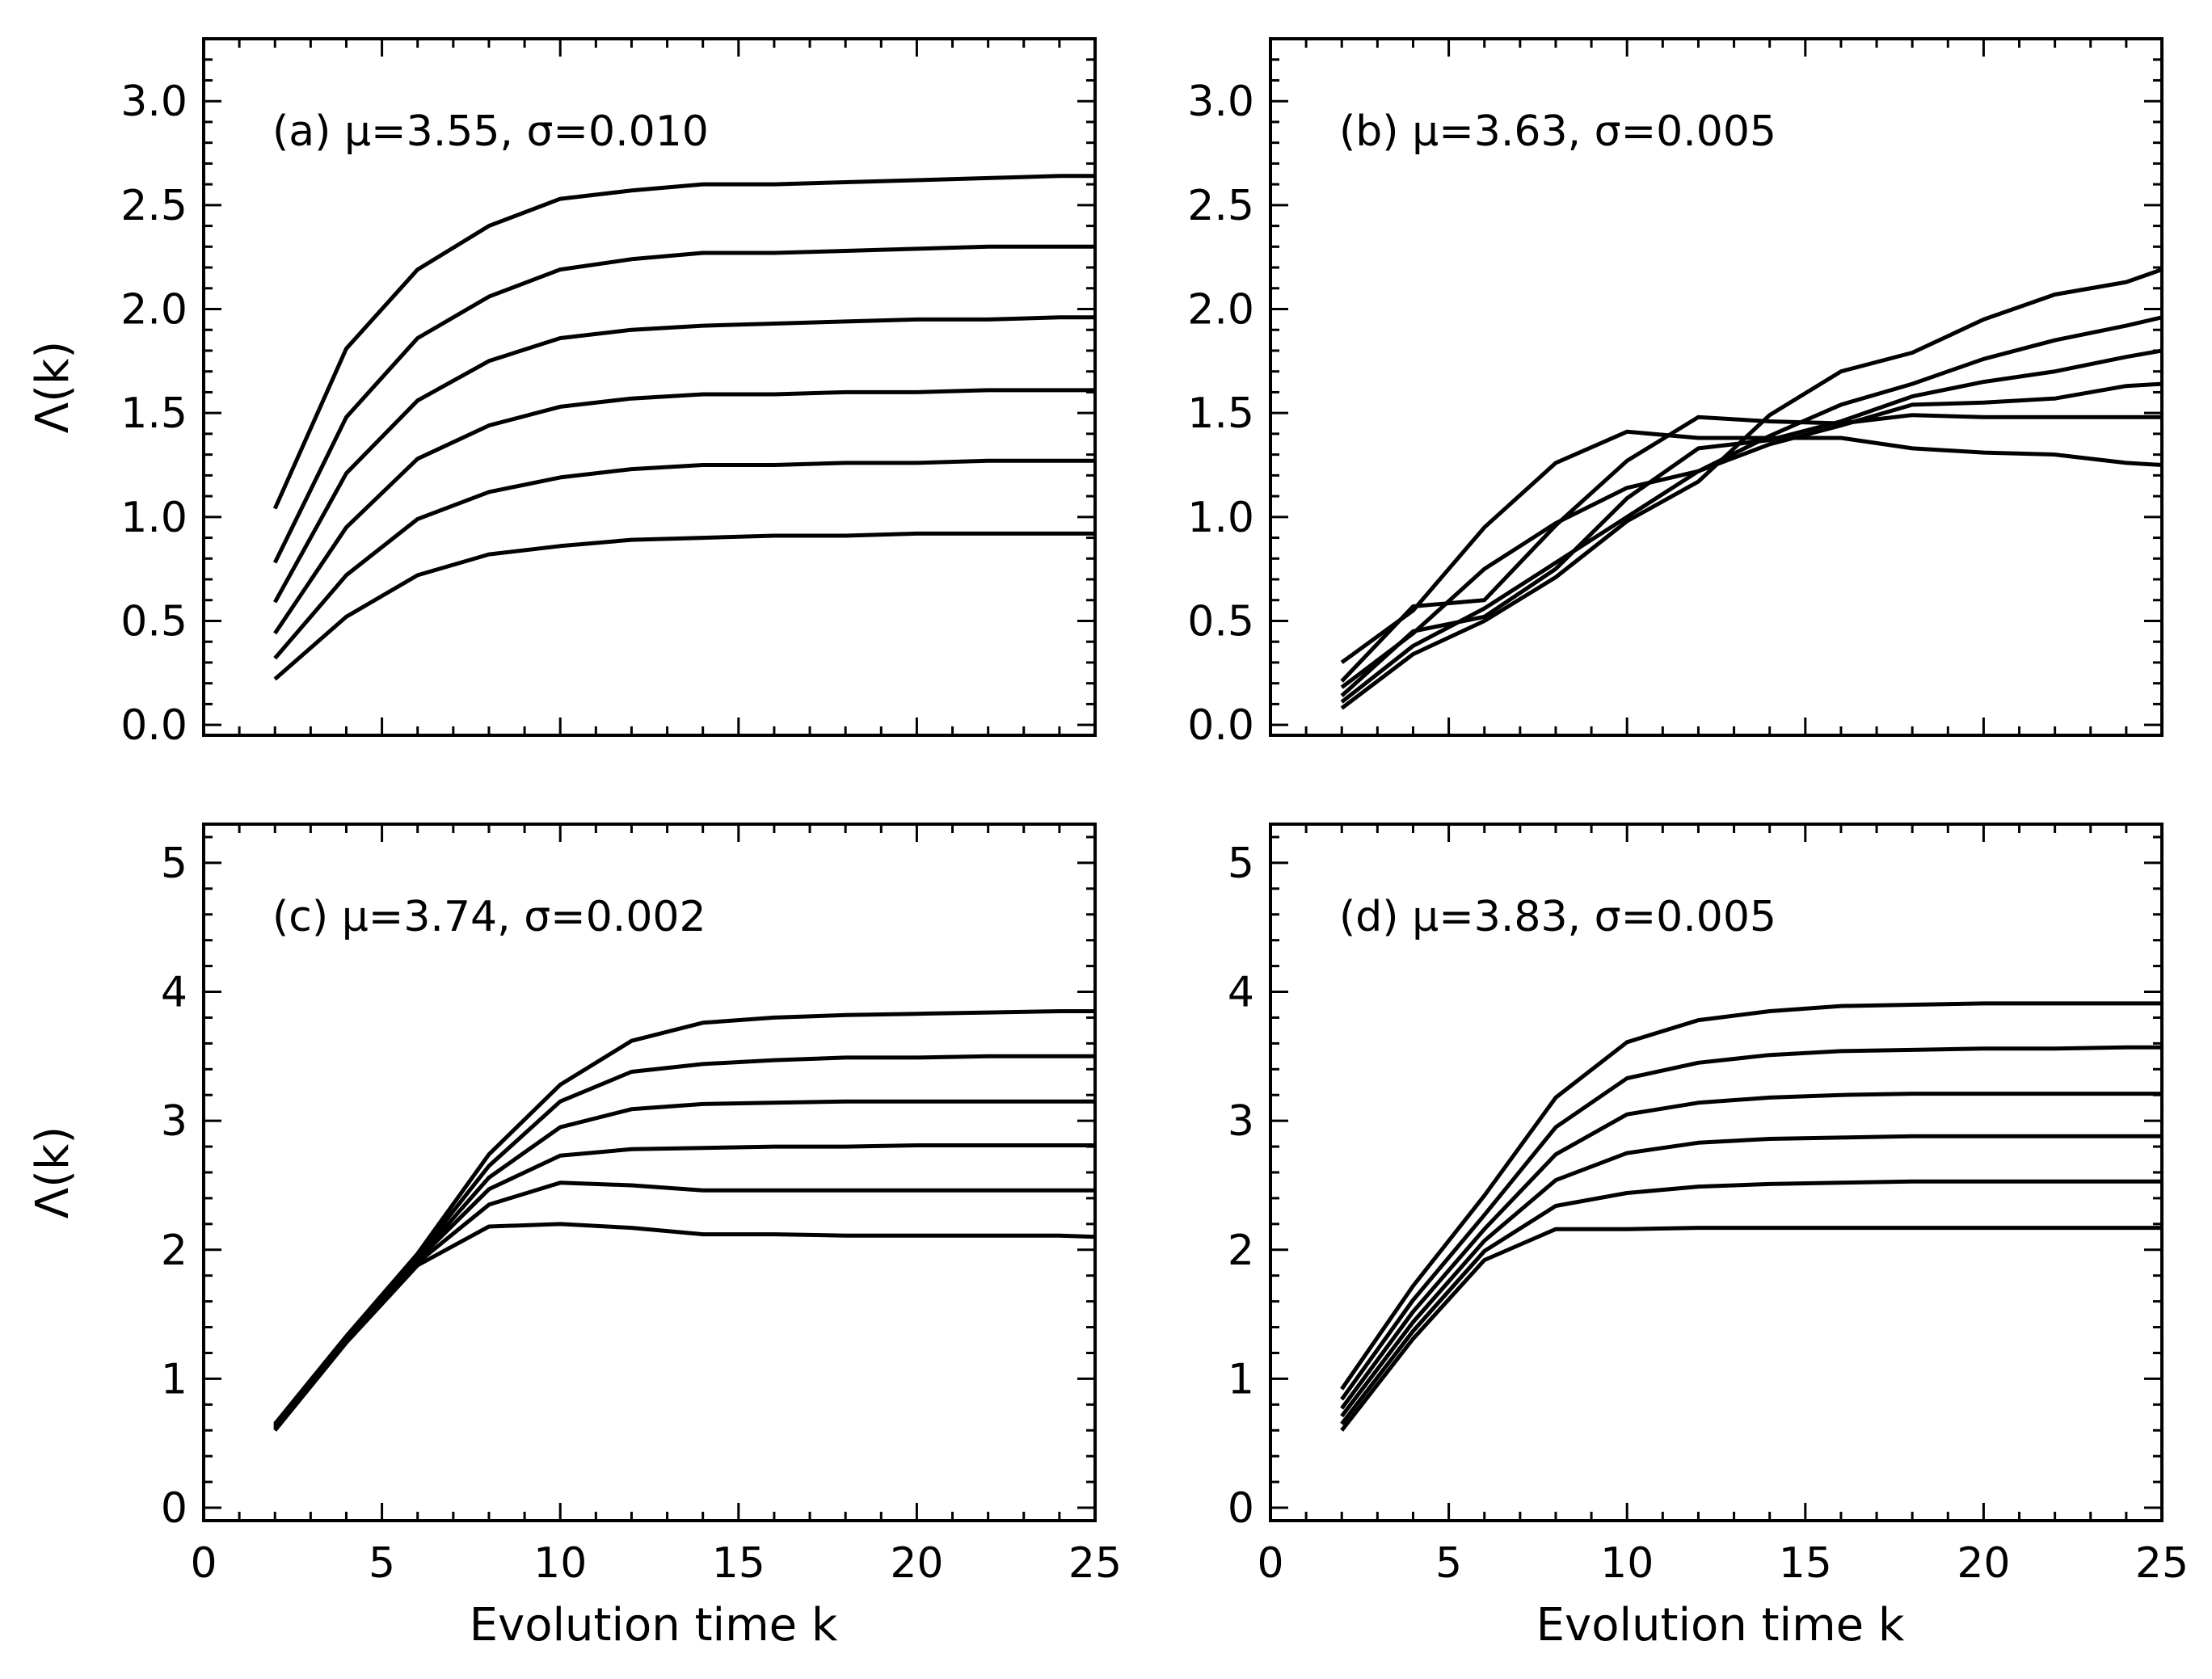 This screenshot has height=1679, width=2212. Describe the element at coordinates (174, 1121) in the screenshot. I see `panel-c-y-tick-label: 3` at that location.